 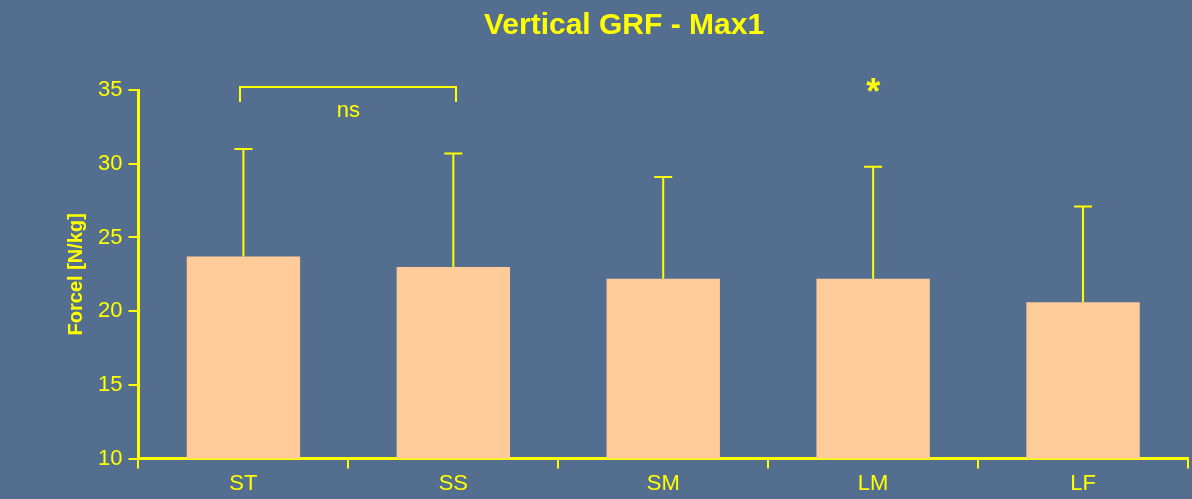 What do you see at coordinates (110, 89) in the screenshot?
I see `y-tick-label: 35` at bounding box center [110, 89].